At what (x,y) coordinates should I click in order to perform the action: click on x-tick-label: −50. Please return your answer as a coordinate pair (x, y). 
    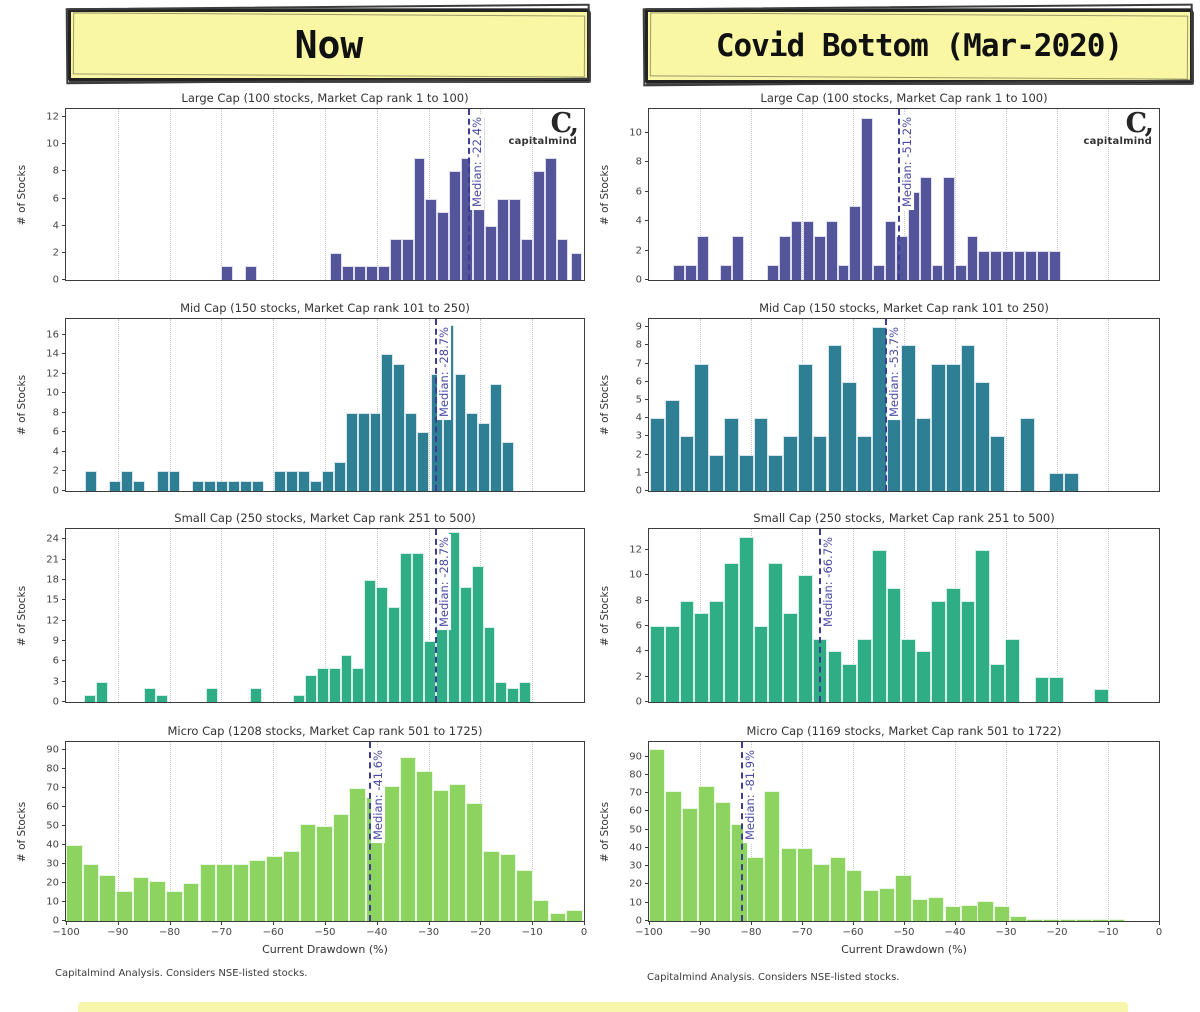
    Looking at the image, I should click on (325, 932).